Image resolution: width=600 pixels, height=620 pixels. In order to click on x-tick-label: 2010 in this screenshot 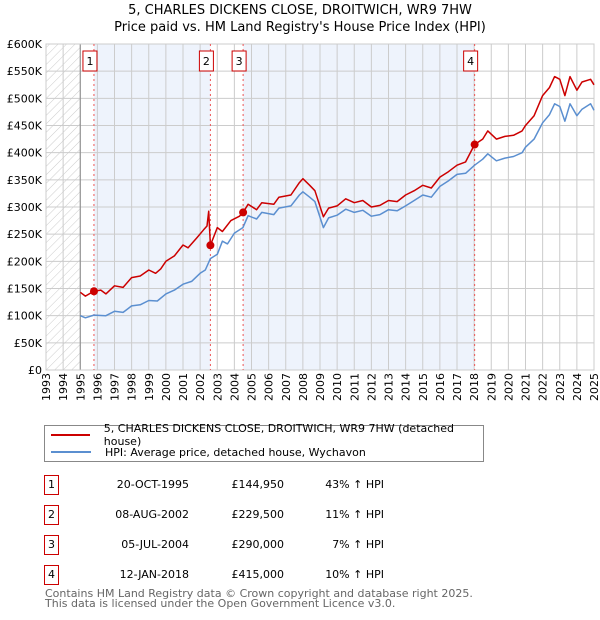, I will do `click(337, 387)`.